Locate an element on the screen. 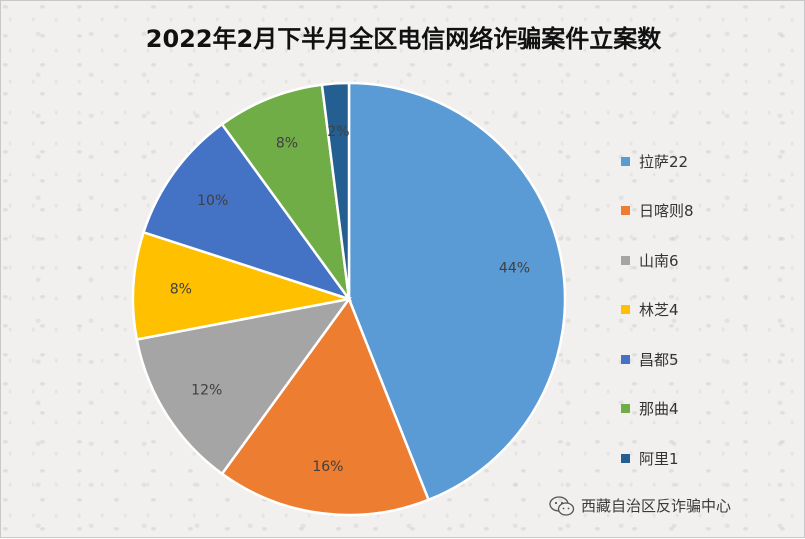 The width and height of the screenshot is (805, 539). legend-label: 林芝4 is located at coordinates (659, 310).